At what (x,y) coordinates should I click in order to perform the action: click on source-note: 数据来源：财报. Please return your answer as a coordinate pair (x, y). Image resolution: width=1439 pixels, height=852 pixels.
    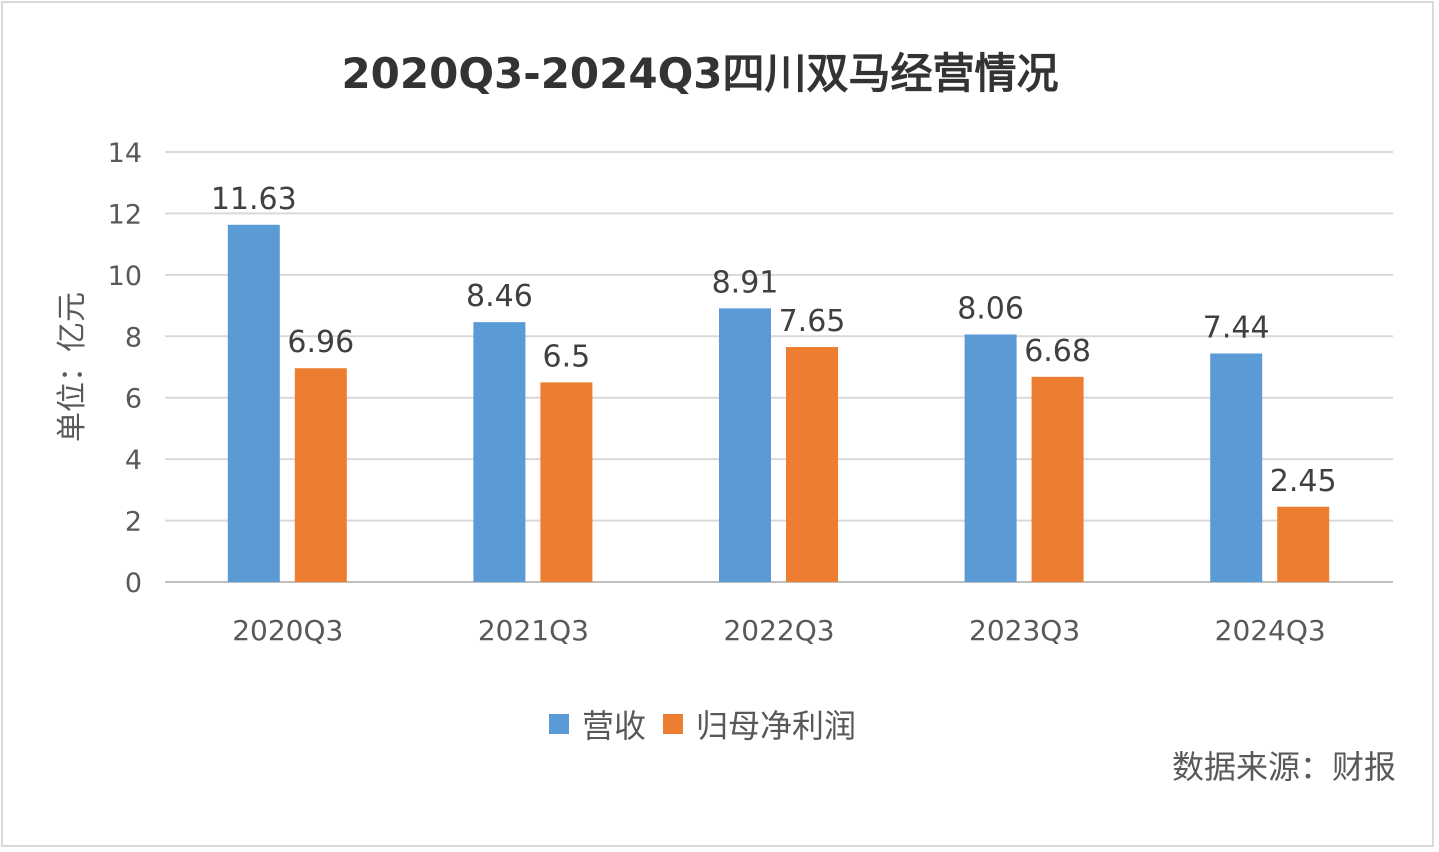
    Looking at the image, I should click on (1284, 767).